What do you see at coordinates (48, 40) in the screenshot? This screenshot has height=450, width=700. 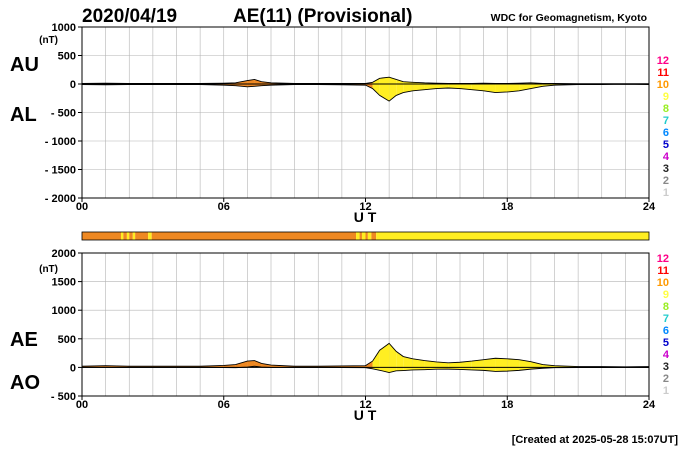 I see `au-al-y-unit: (nT)` at bounding box center [48, 40].